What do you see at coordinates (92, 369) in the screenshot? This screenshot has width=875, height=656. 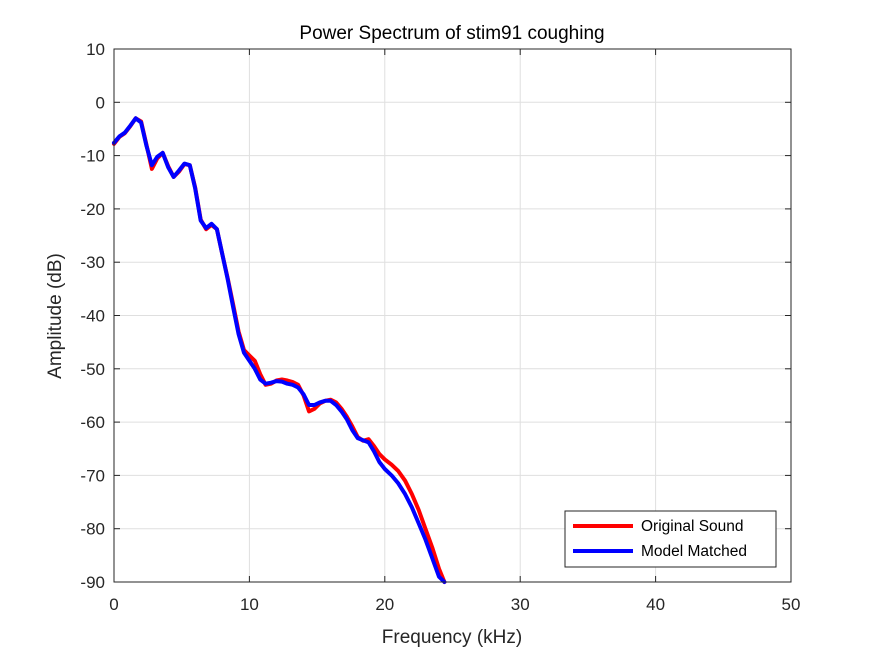 I see `y-tick-label: -50` at bounding box center [92, 369].